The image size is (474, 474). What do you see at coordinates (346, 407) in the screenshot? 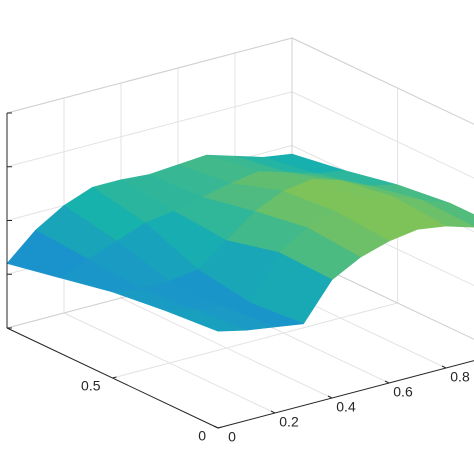
I see `x-tick-label: 0.4` at bounding box center [346, 407].